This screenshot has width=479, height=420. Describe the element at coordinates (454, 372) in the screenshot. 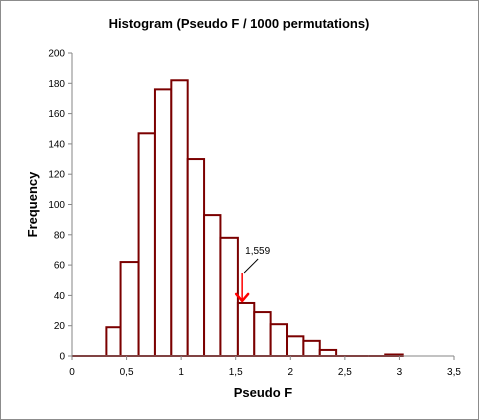

I see `x-tick-label: 3,5` at that location.